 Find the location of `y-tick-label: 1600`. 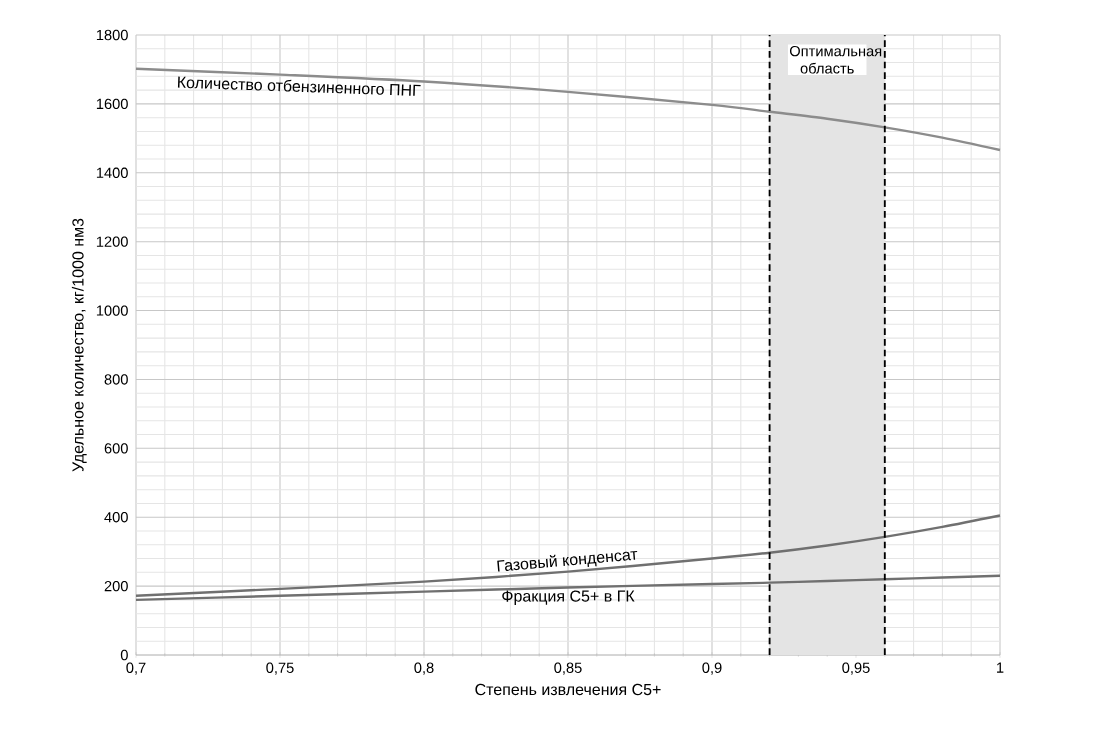

y-tick-label: 1600 is located at coordinates (112, 104).